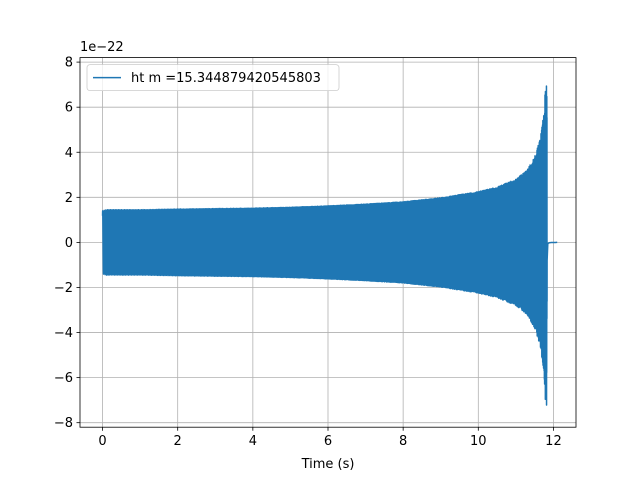 This screenshot has height=480, width=640. I want to click on x-tick-label: 10, so click(478, 441).